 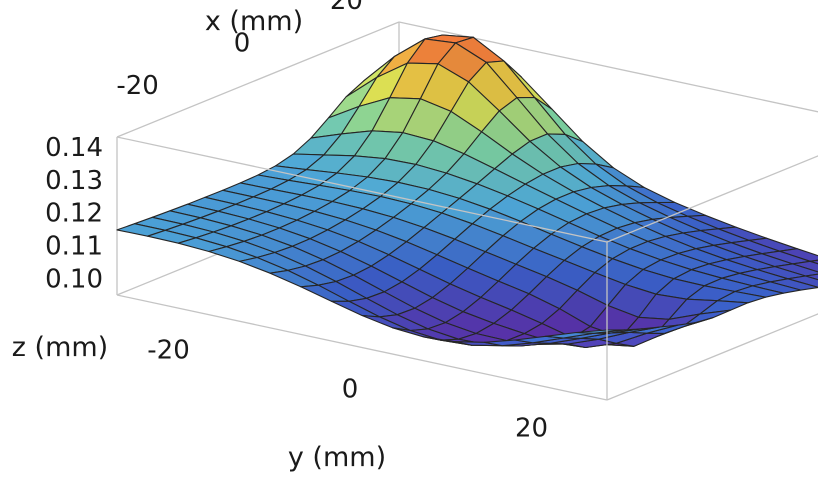 I want to click on y-axis-label: y (mm), so click(x=337, y=457).